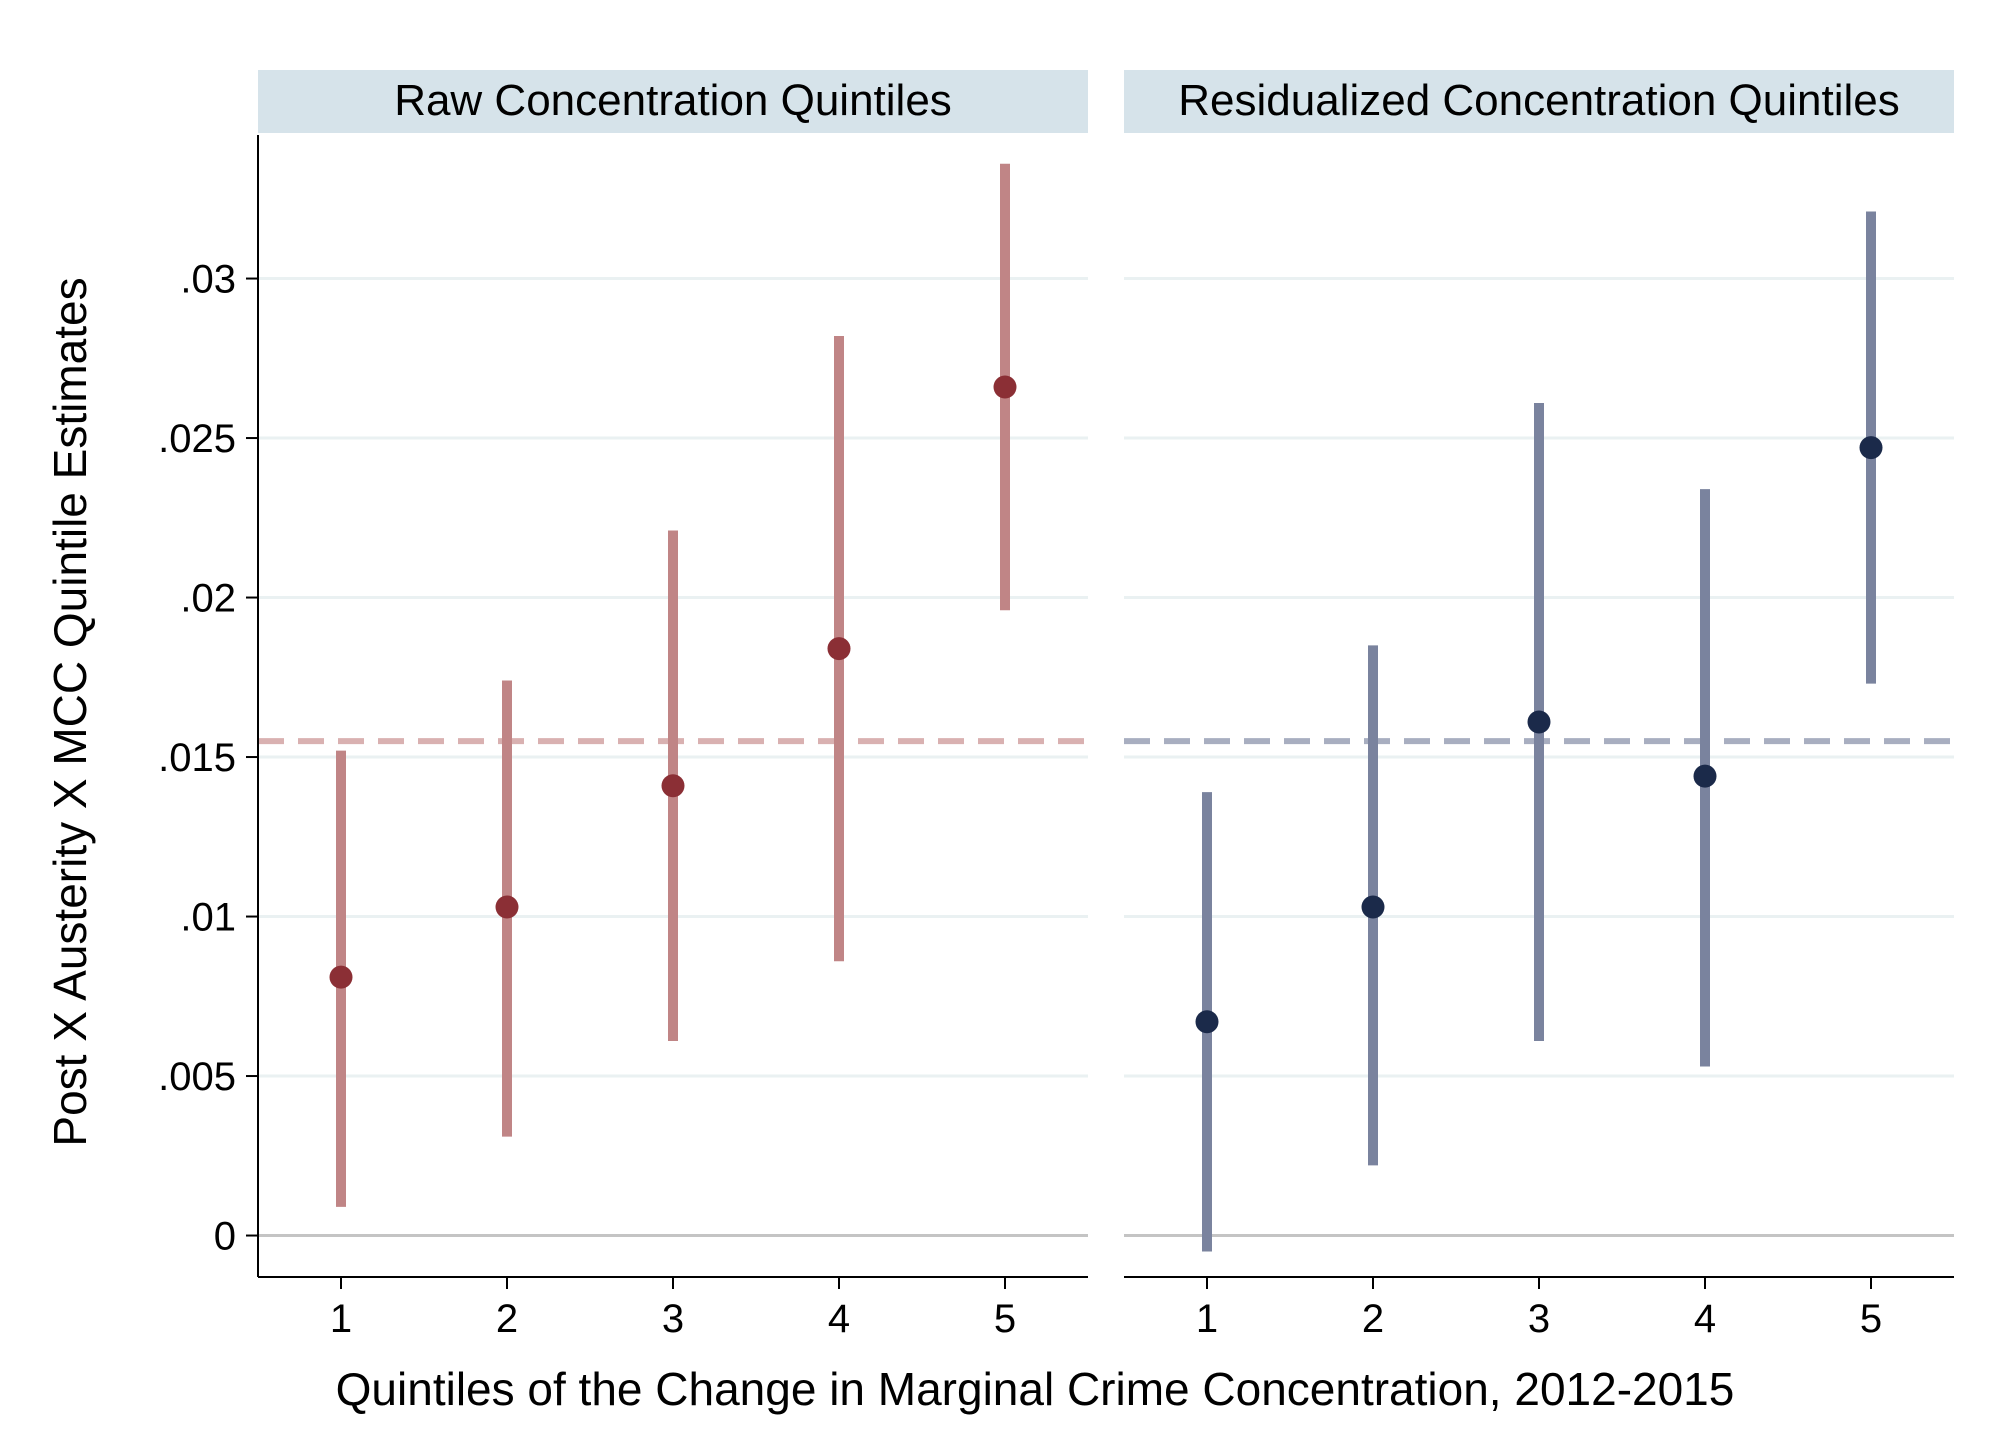 The image size is (2000, 1455). I want to click on y-tick-label: 0, so click(225, 1237).